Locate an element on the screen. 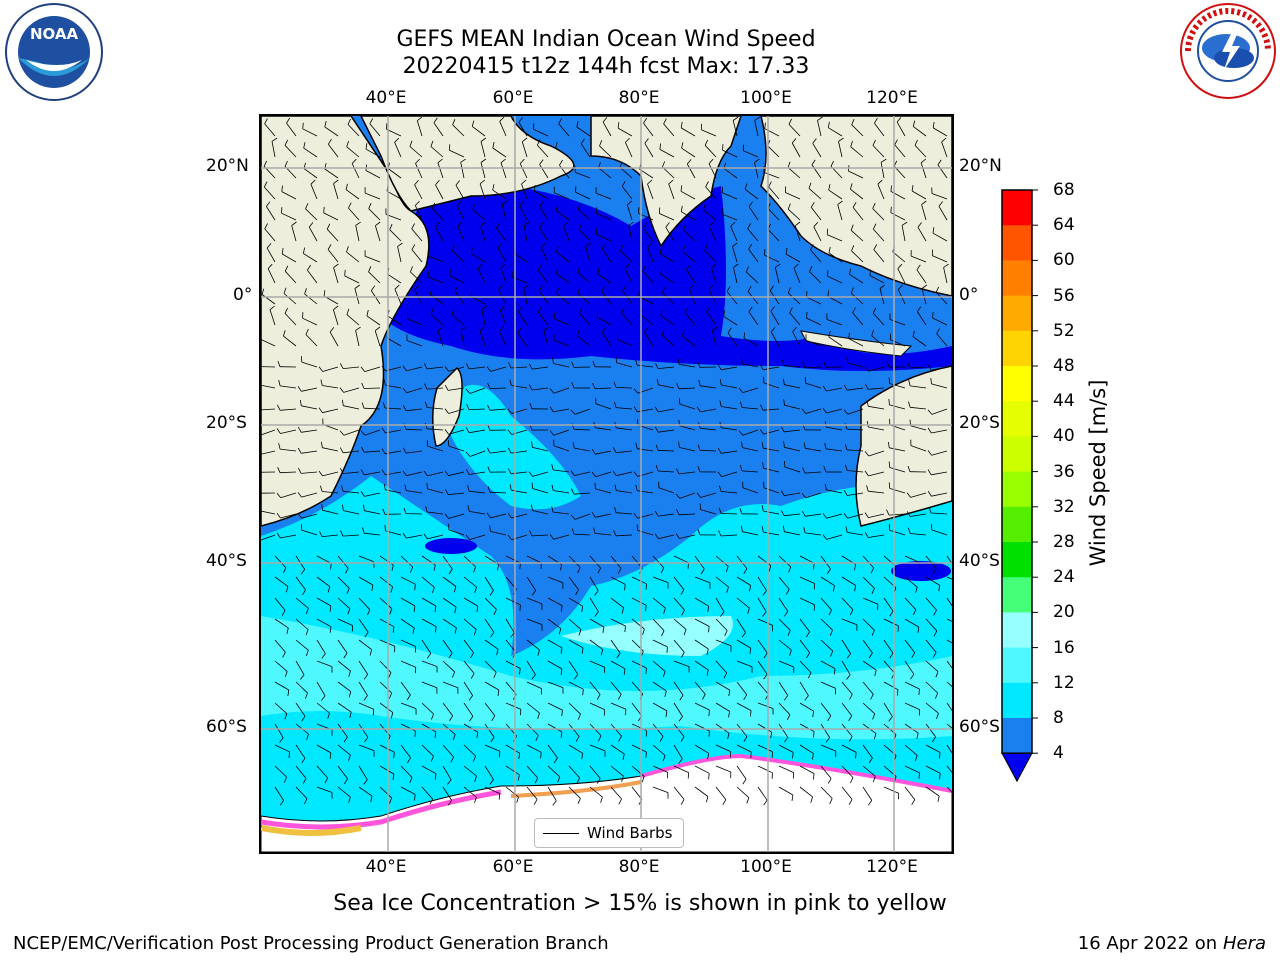  lat-label-right: 40°S is located at coordinates (979, 561).